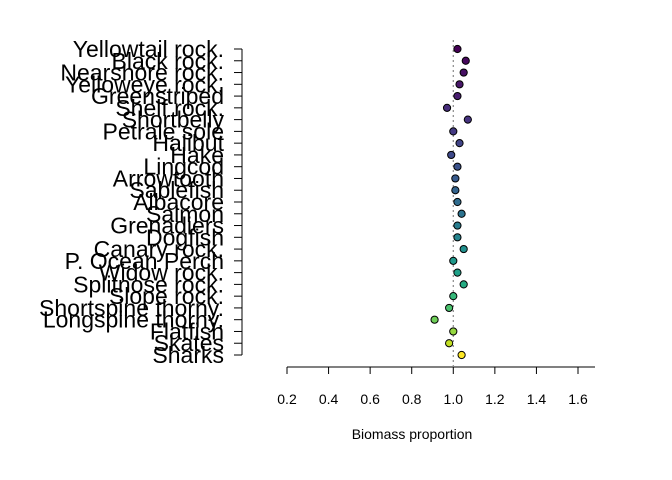  I want to click on y-tick-label: Salmon, so click(185, 214).